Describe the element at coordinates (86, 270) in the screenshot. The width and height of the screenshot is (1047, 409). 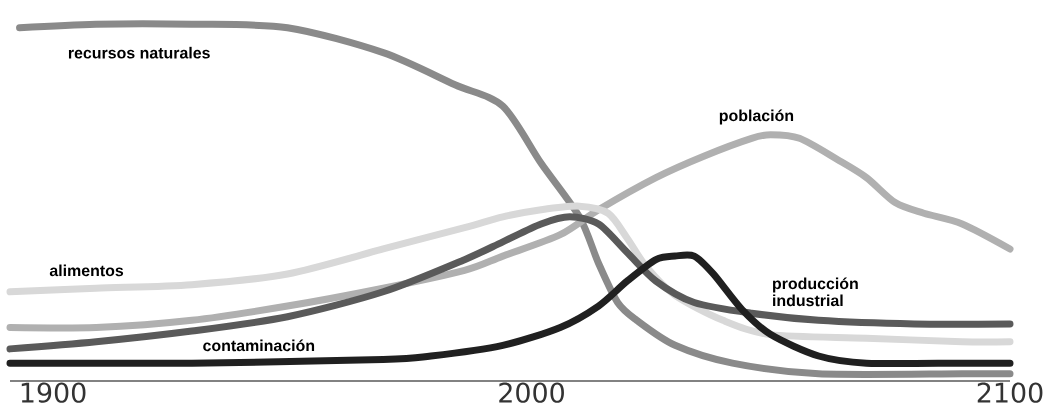
I see `series-label: alimentos` at that location.